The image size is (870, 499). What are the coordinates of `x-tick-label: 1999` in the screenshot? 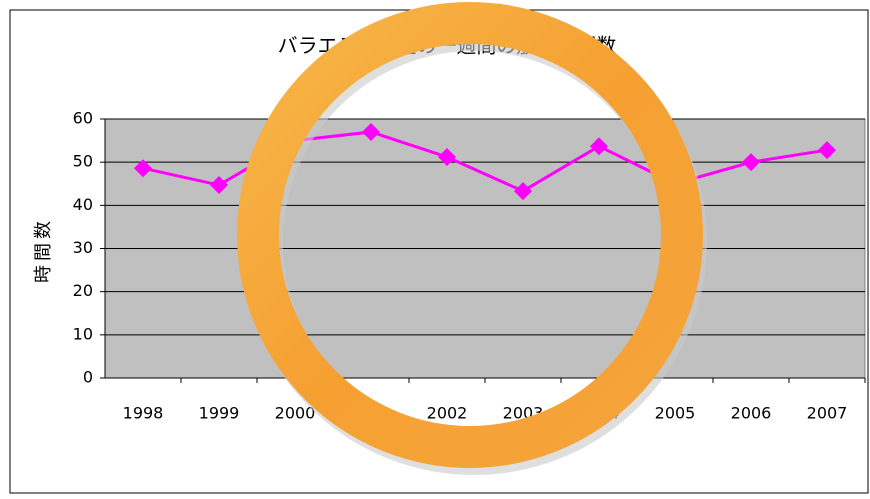 It's located at (219, 413).